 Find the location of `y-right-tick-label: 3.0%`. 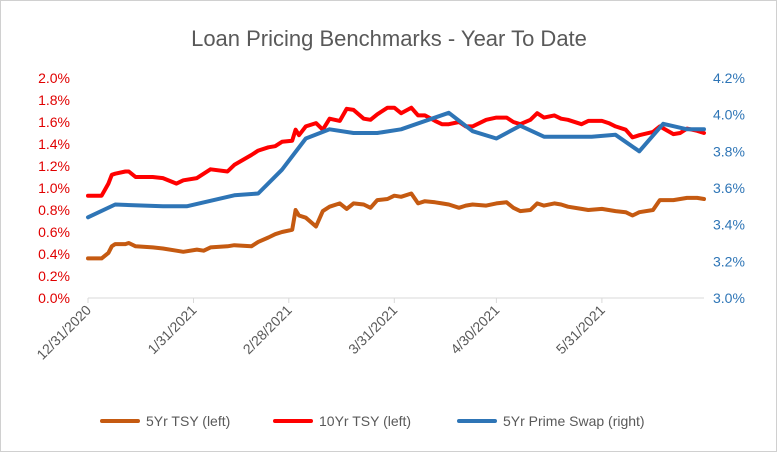

y-right-tick-label: 3.0% is located at coordinates (729, 298).